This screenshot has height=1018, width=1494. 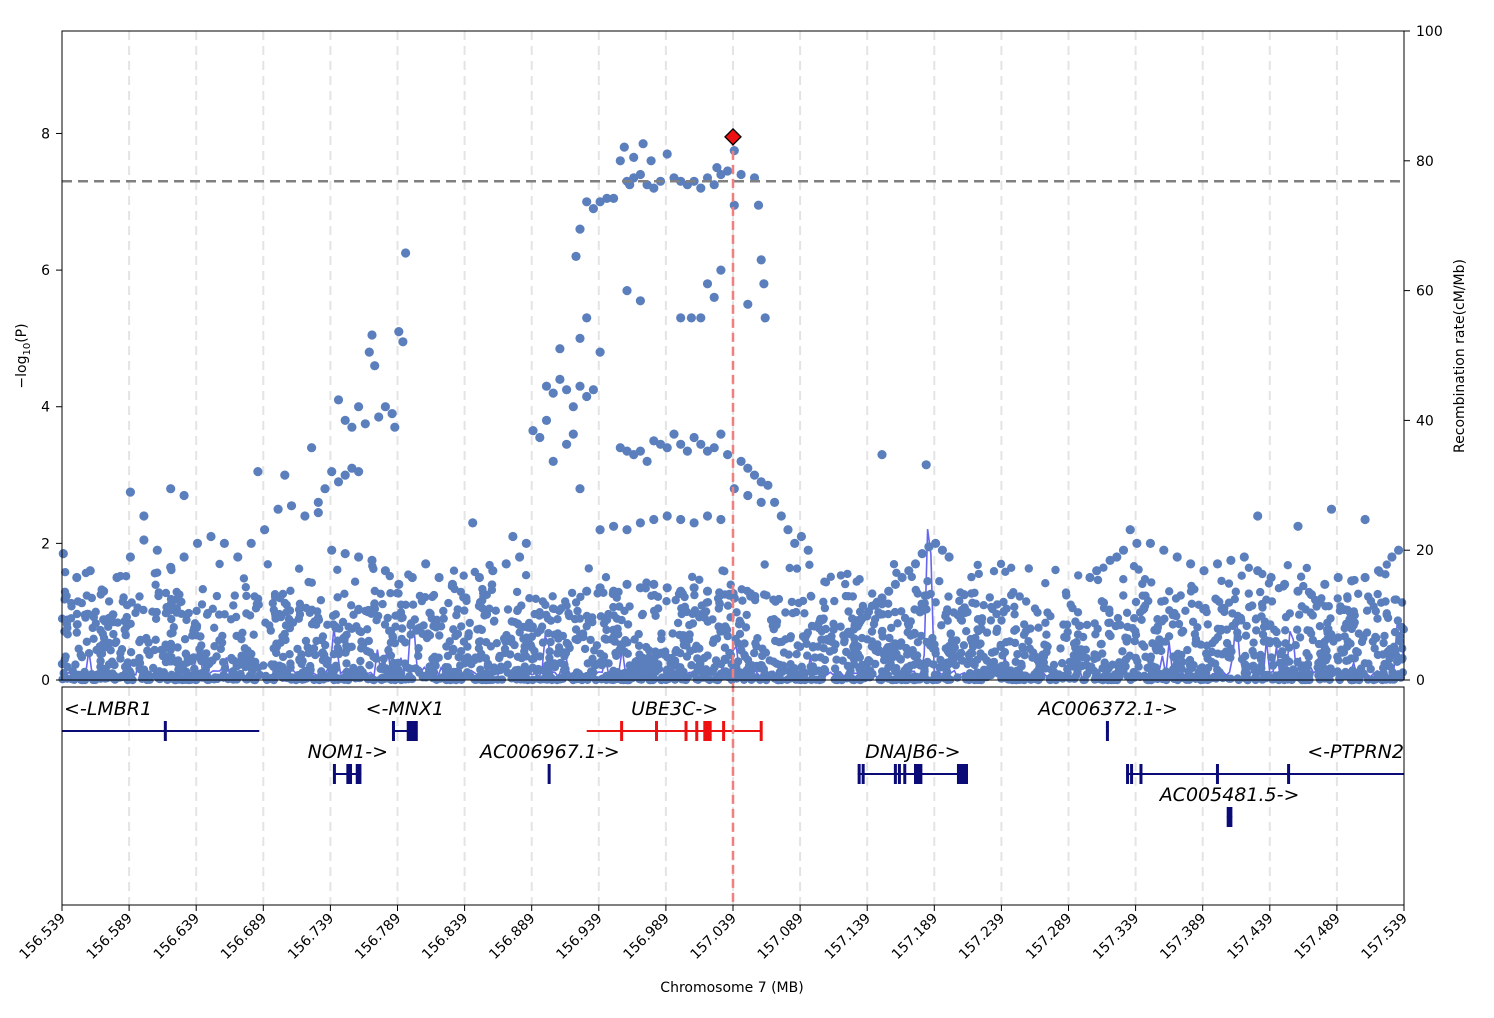 What do you see at coordinates (43, 937) in the screenshot?
I see `x-tick-label: 156.539` at bounding box center [43, 937].